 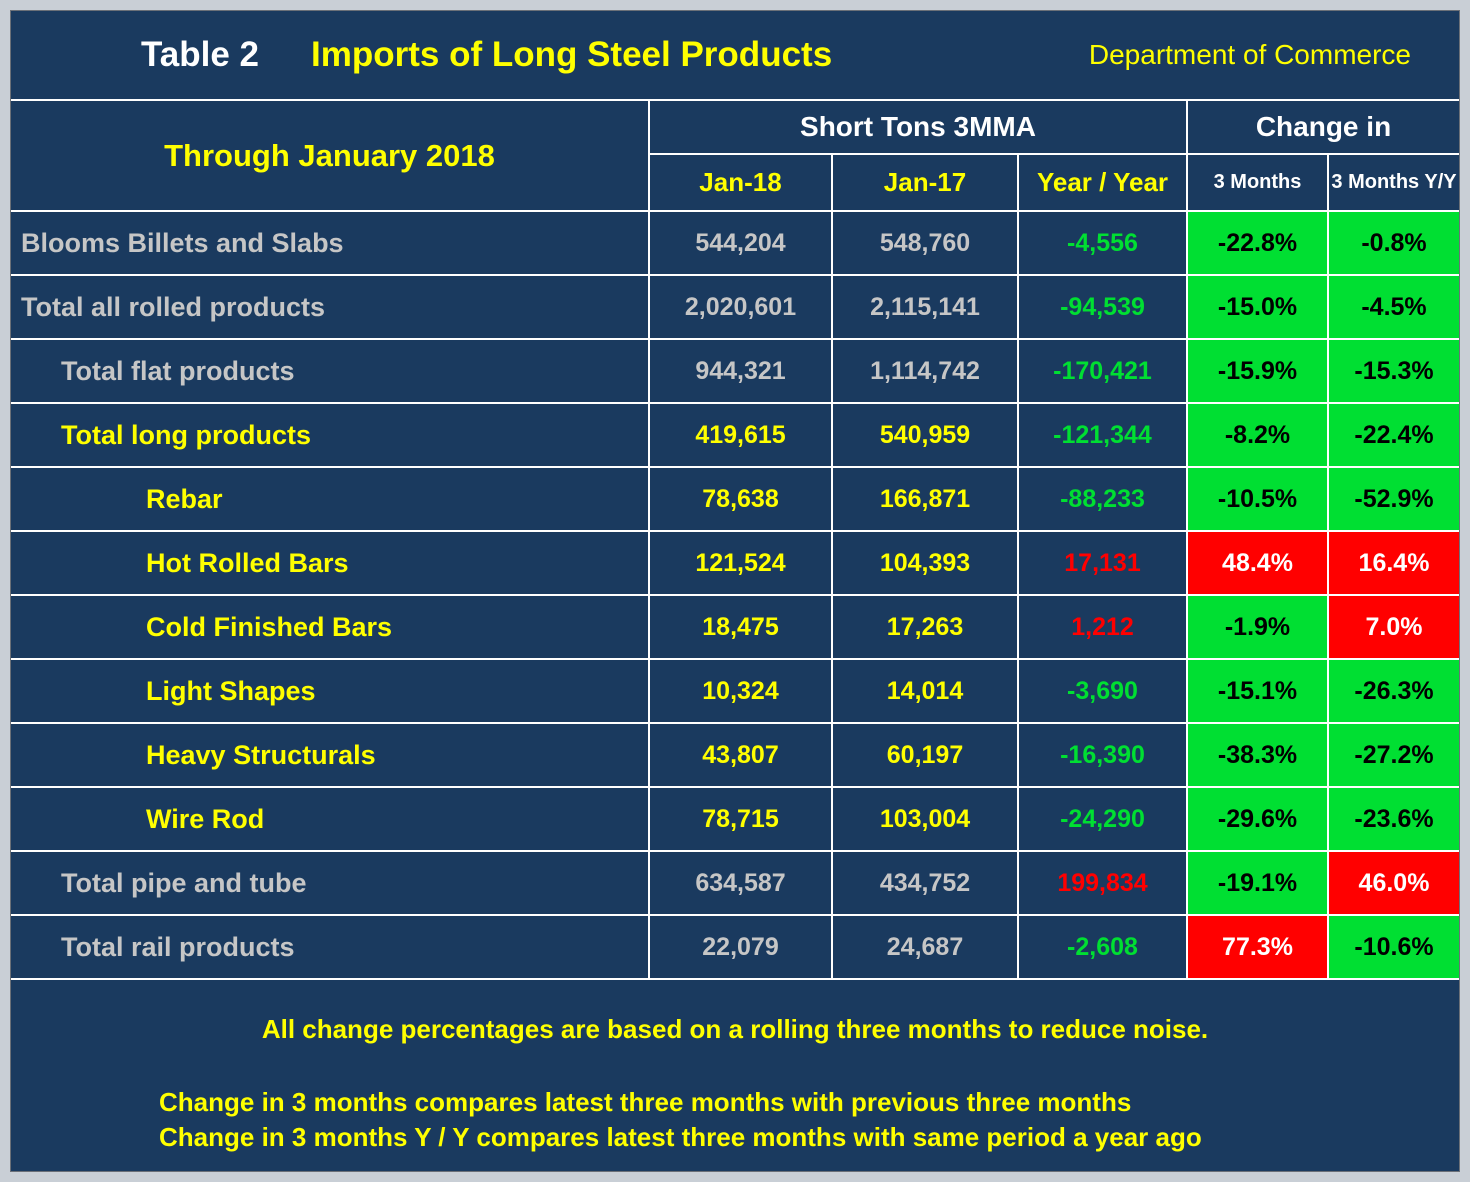 What do you see at coordinates (329, 156) in the screenshot?
I see `period-header: Through January 2018` at bounding box center [329, 156].